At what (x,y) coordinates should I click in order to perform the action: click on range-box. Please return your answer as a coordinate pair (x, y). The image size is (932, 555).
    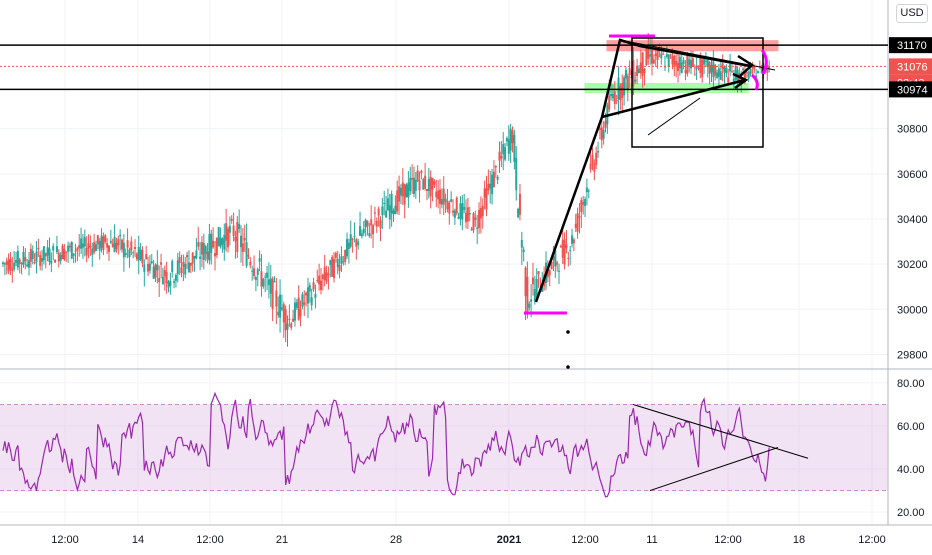
    Looking at the image, I should click on (697, 92).